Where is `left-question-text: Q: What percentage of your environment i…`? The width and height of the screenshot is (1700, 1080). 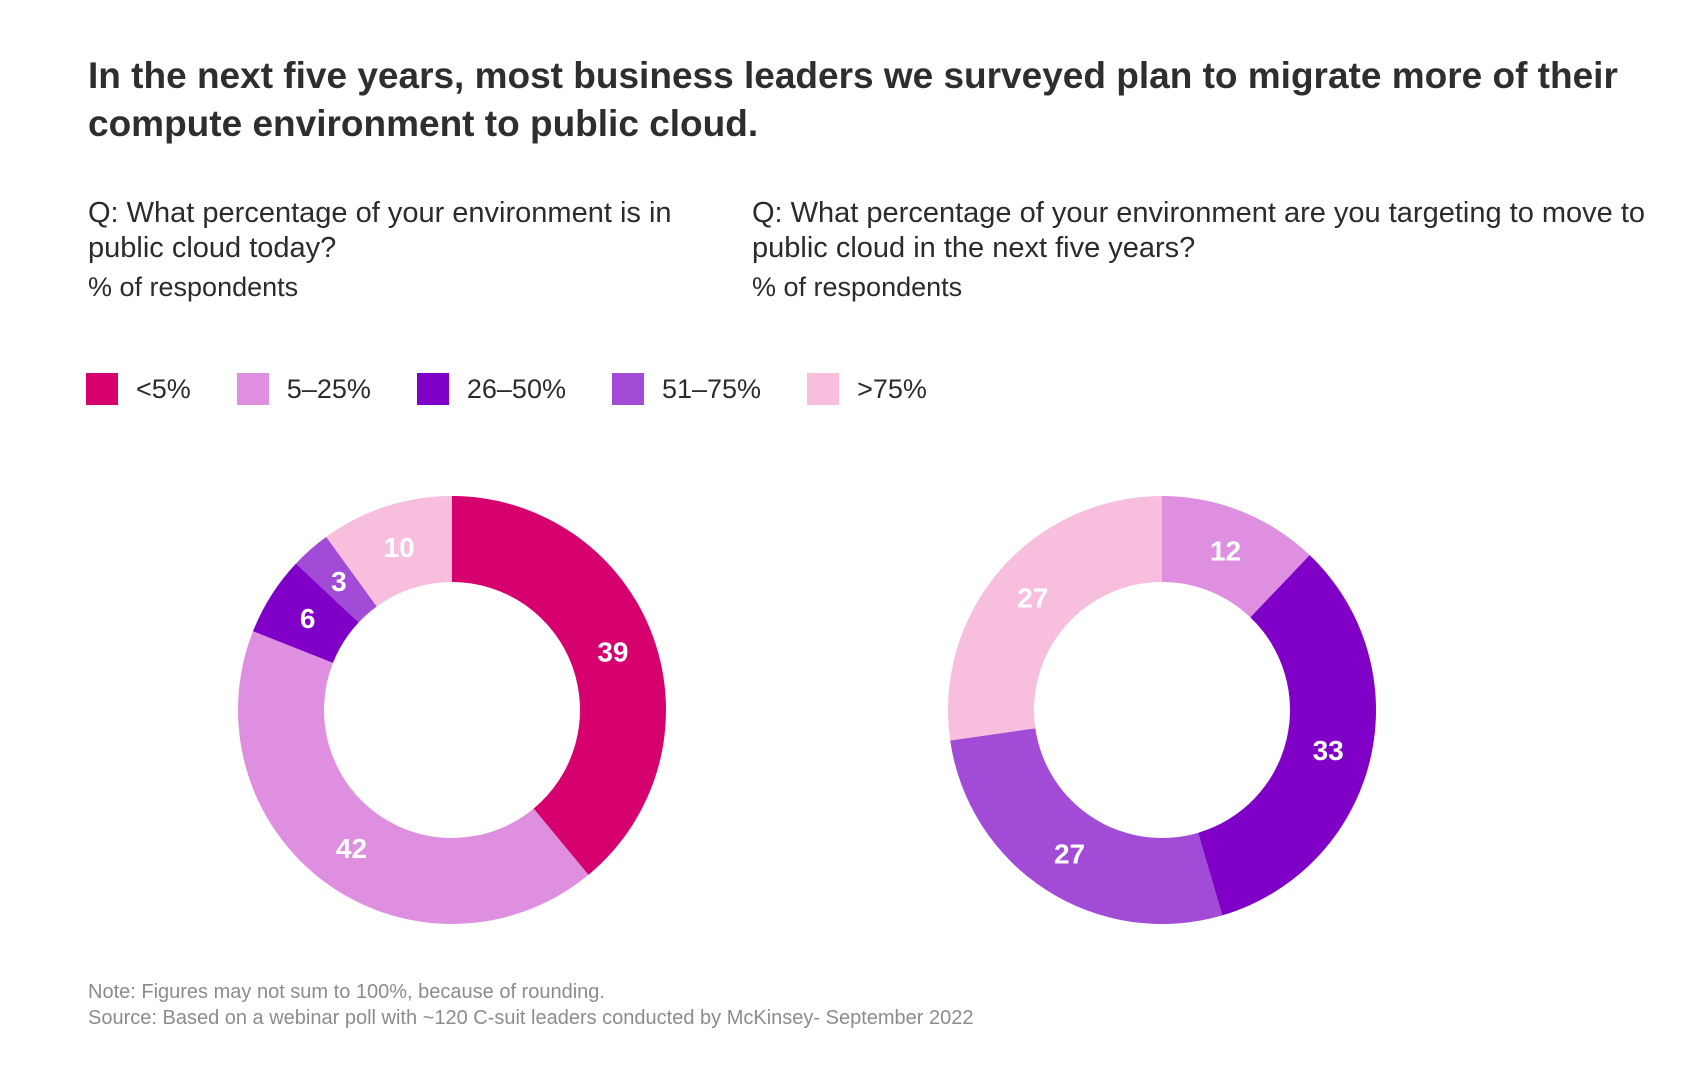 left-question-text: Q: What percentage of your environment i… is located at coordinates (380, 230).